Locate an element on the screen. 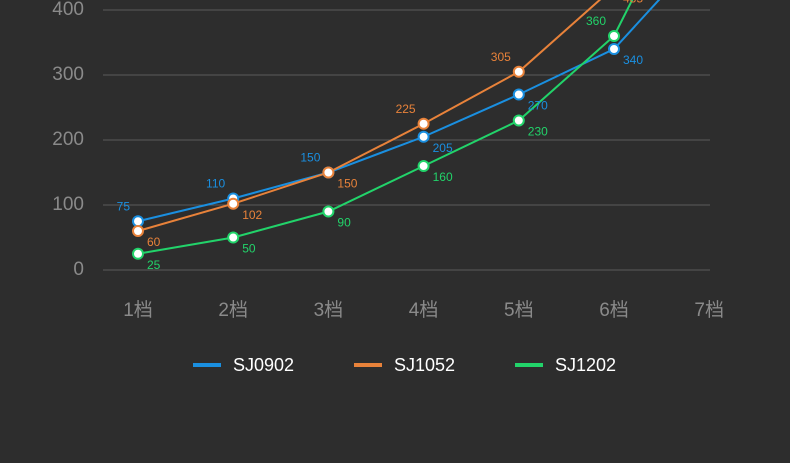  data-label: 50 is located at coordinates (249, 249).